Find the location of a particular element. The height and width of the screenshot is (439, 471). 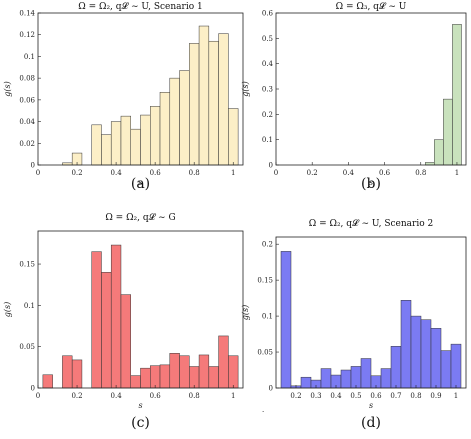

y-tick-label: 0.5 is located at coordinates (267, 39).